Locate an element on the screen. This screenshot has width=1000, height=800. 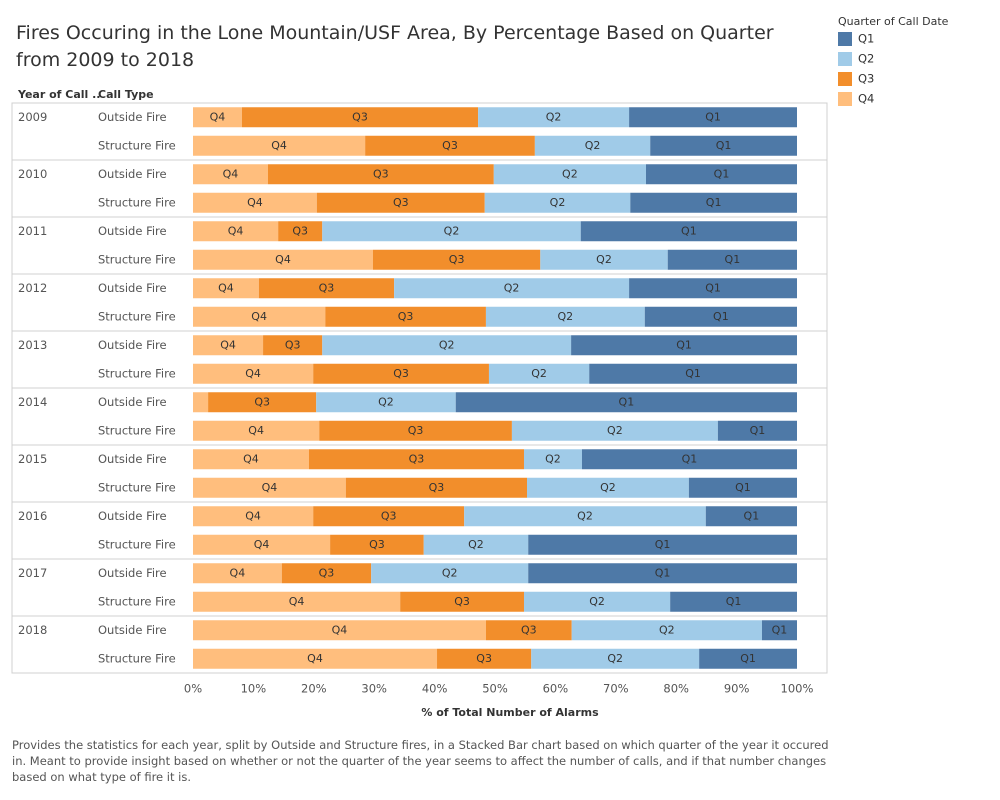
x-tick-label: 20% is located at coordinates (314, 689).